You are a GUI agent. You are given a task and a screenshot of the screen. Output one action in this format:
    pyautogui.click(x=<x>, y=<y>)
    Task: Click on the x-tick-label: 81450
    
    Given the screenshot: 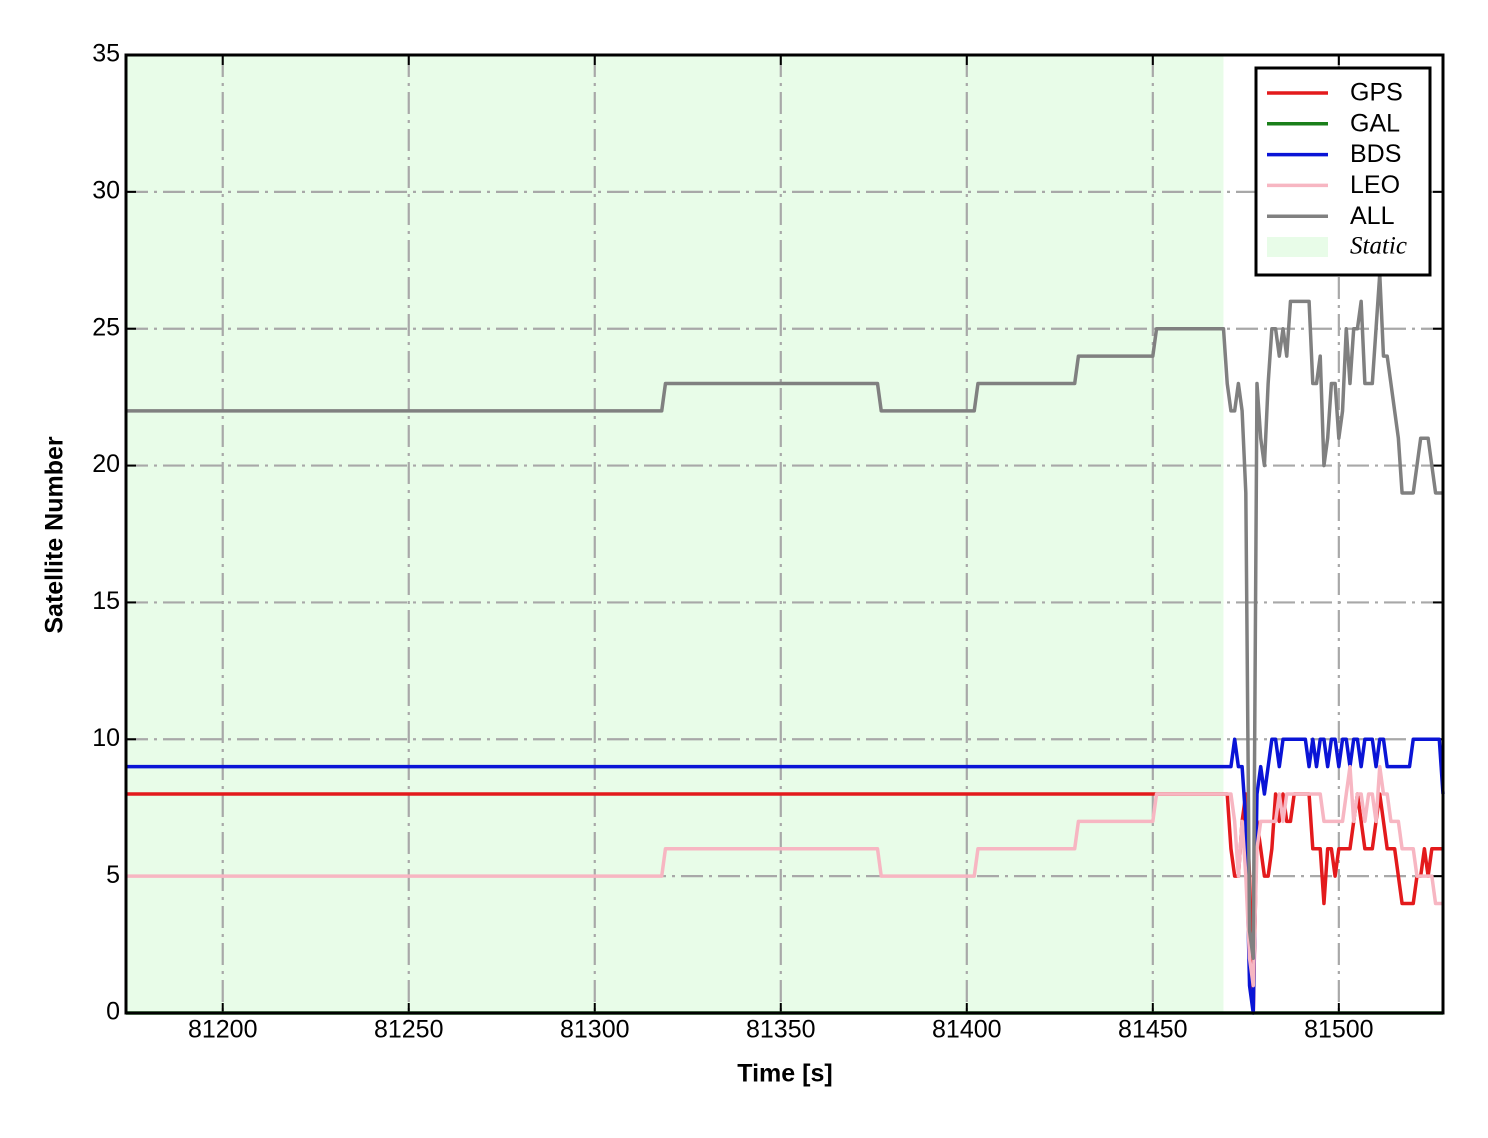 What is the action you would take?
    pyautogui.click(x=1153, y=1030)
    